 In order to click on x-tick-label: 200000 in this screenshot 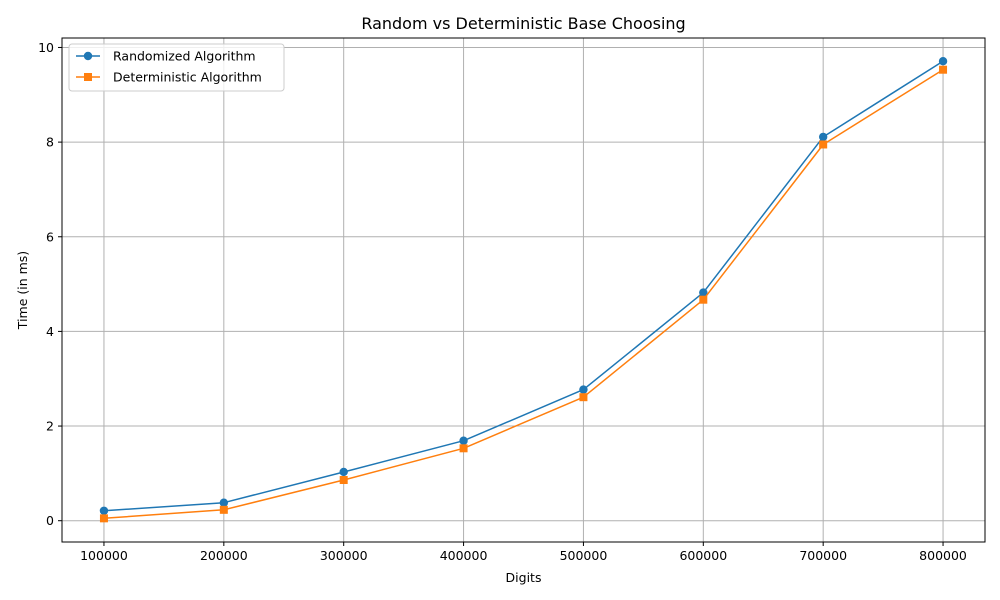, I will do `click(224, 555)`.